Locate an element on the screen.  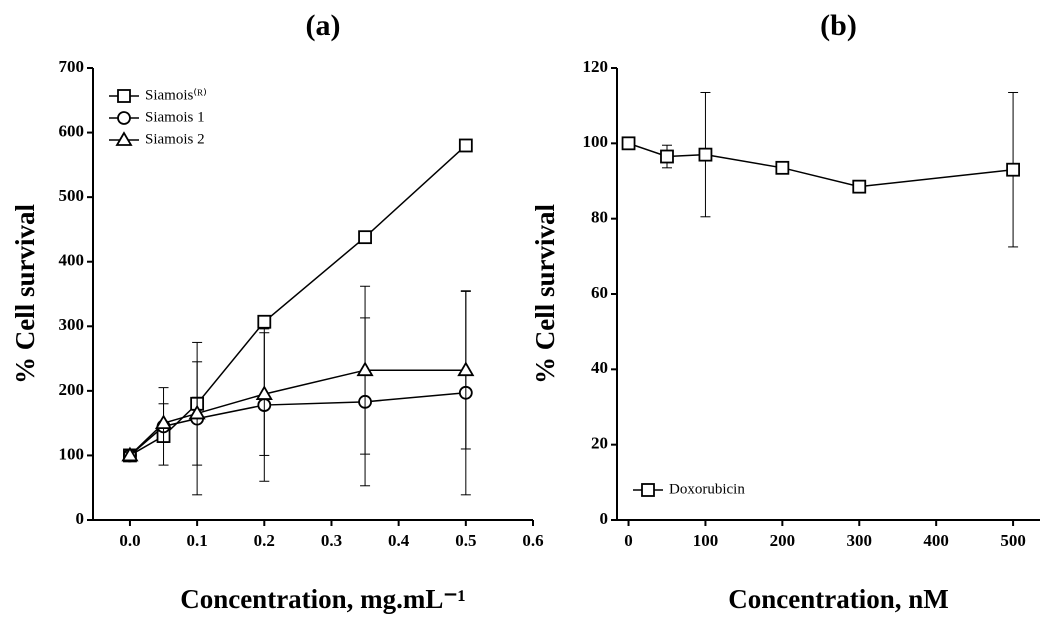
y-tick-label: 400 is located at coordinates (72, 260).